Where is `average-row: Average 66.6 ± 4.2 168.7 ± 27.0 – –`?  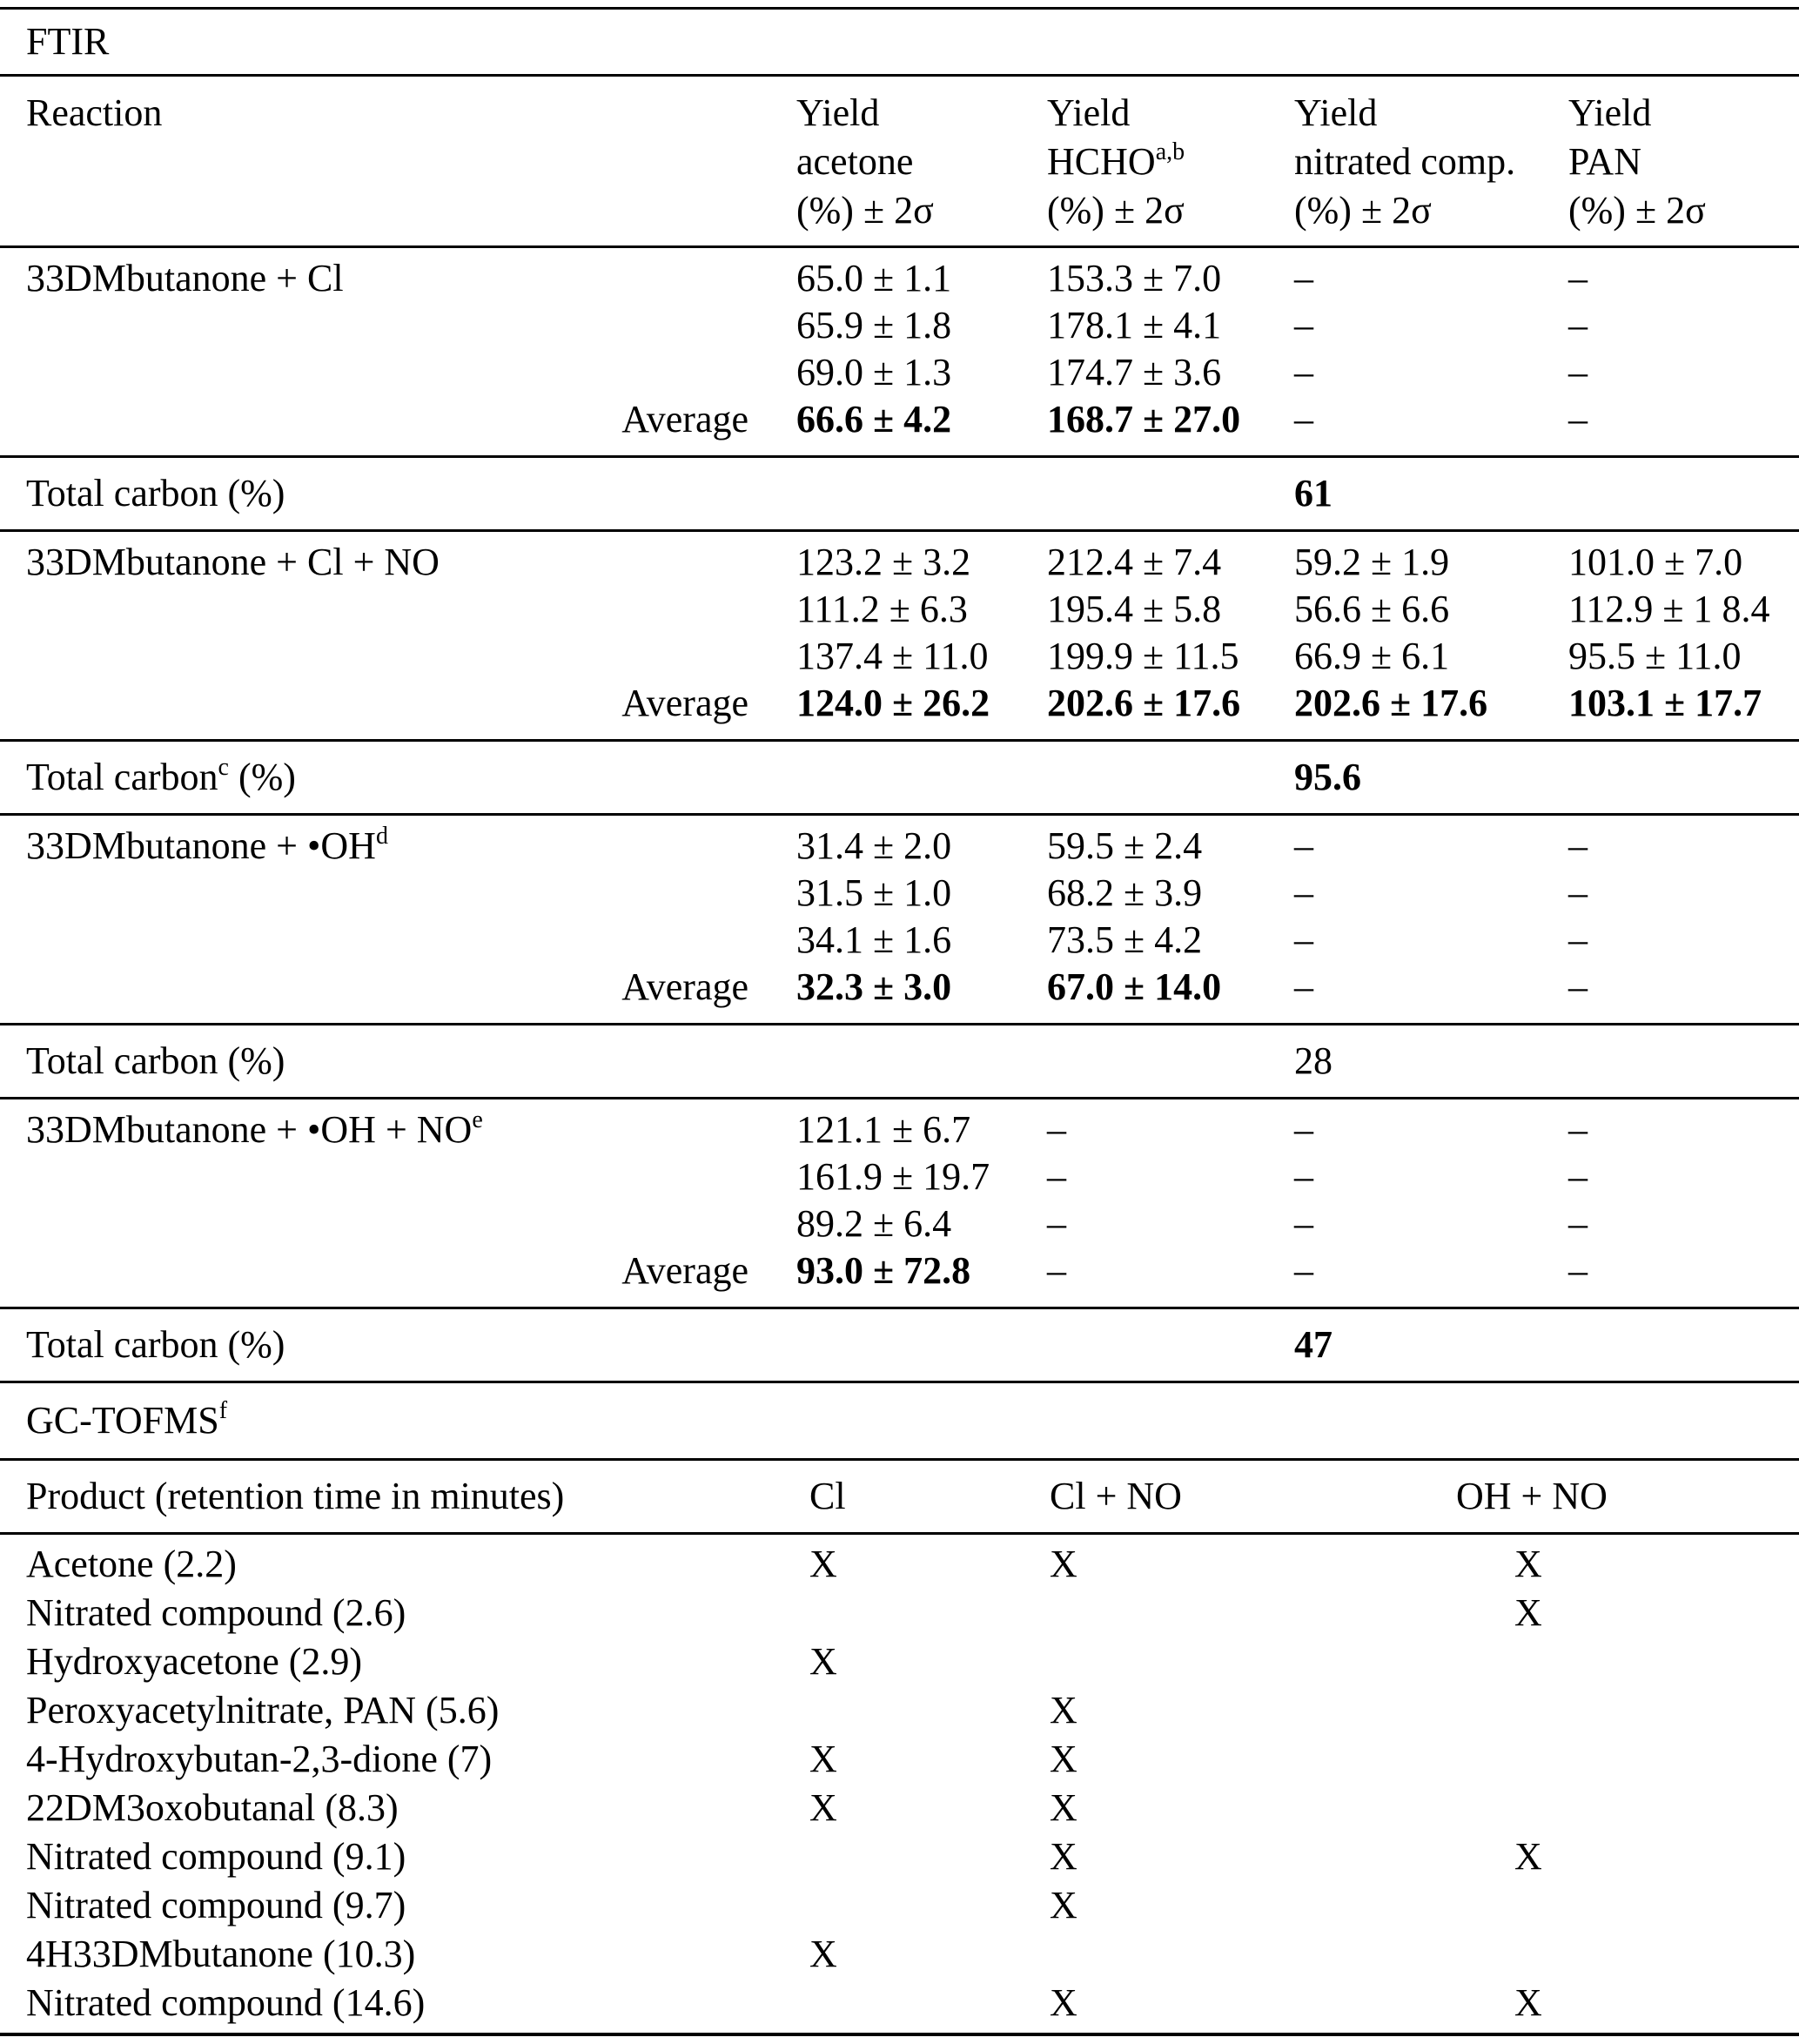 average-row: Average 66.6 ± 4.2 168.7 ± 27.0 – – is located at coordinates (899, 419).